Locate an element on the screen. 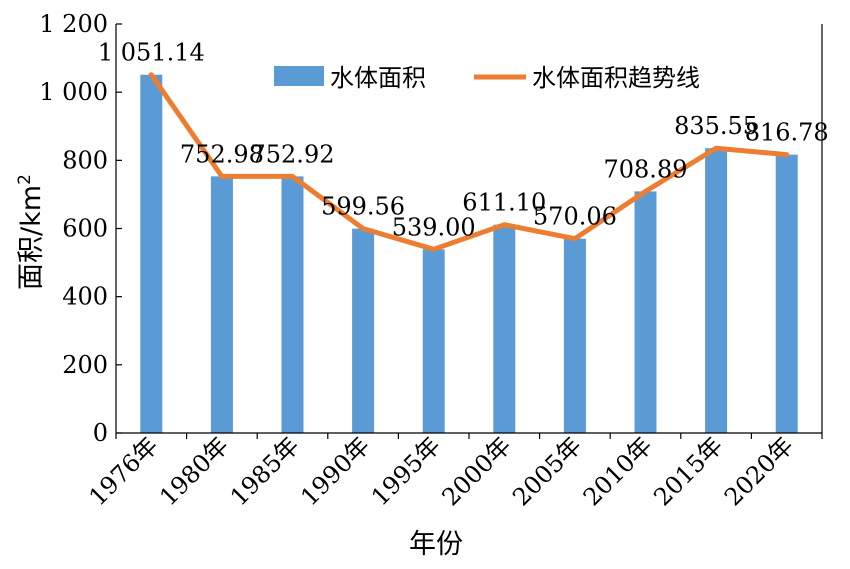  x-tick-label-8: 2015年 is located at coordinates (688, 471).